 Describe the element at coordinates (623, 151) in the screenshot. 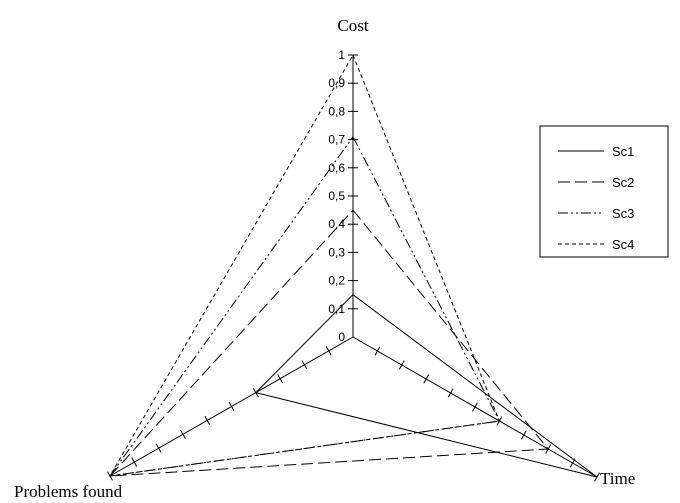

I see `legend-label-sc1: Sc1` at that location.